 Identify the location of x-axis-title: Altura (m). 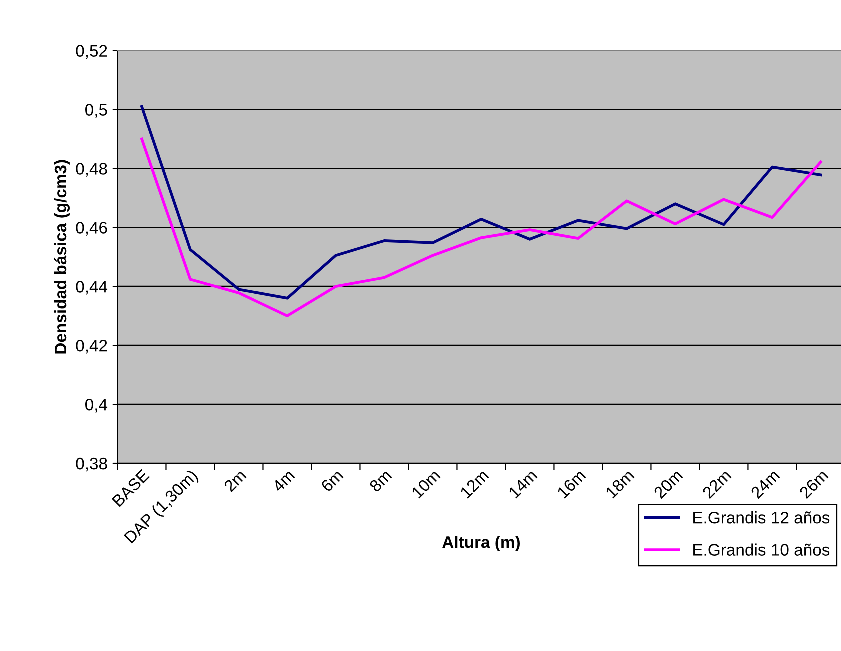
(481, 544).